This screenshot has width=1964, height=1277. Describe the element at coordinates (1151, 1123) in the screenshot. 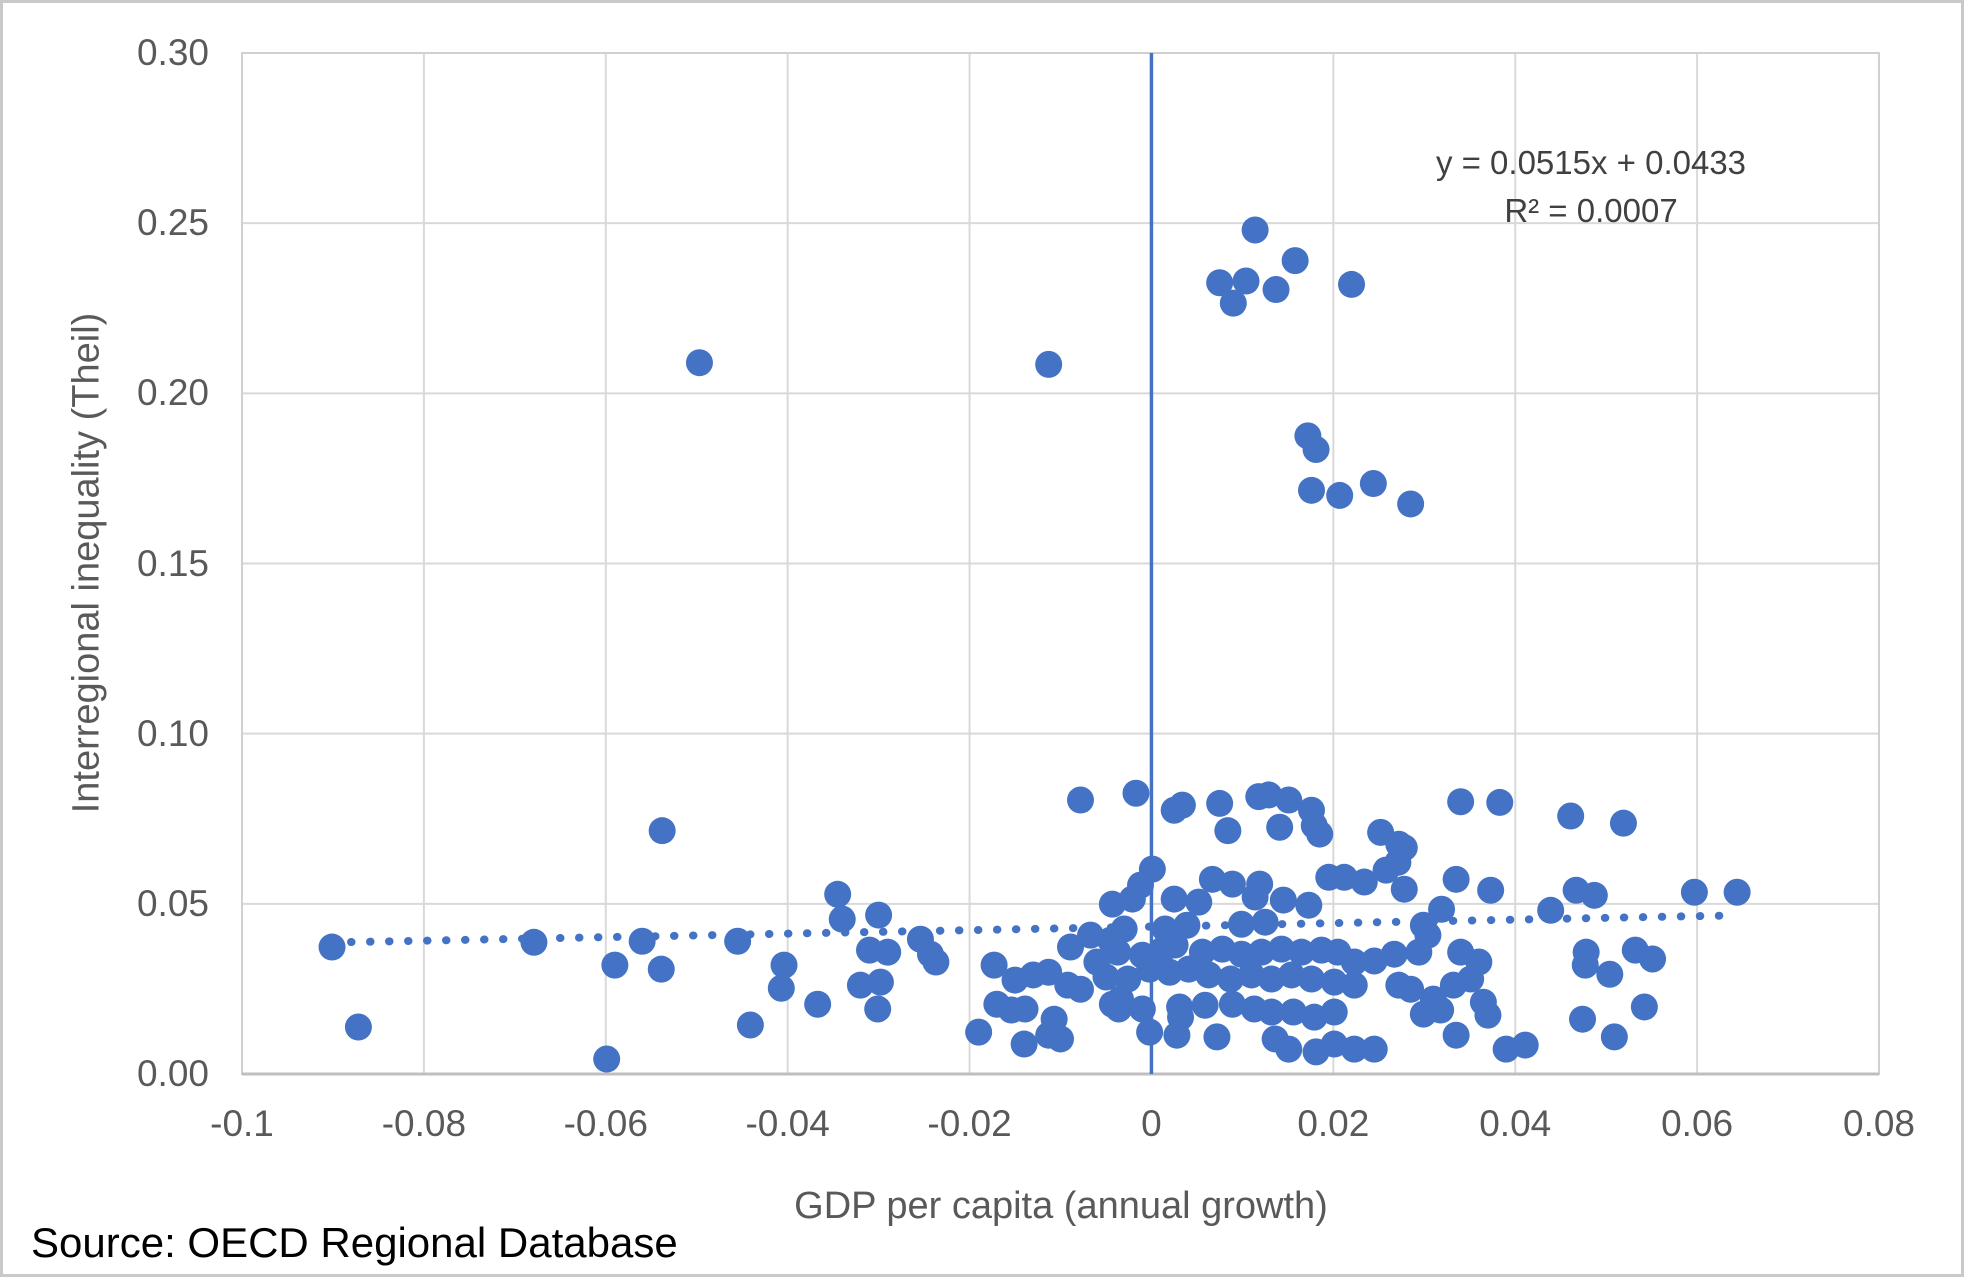

I see `x-axis-tick-label: 0` at that location.